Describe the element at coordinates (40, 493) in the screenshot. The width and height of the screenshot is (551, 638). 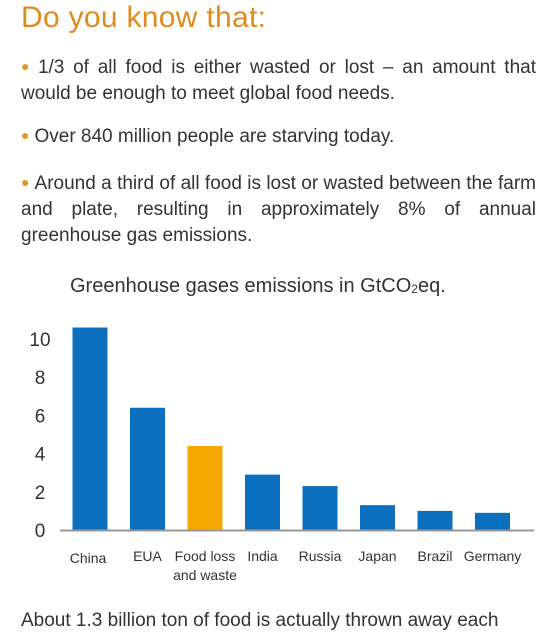
I see `y-tick-label: 2` at that location.